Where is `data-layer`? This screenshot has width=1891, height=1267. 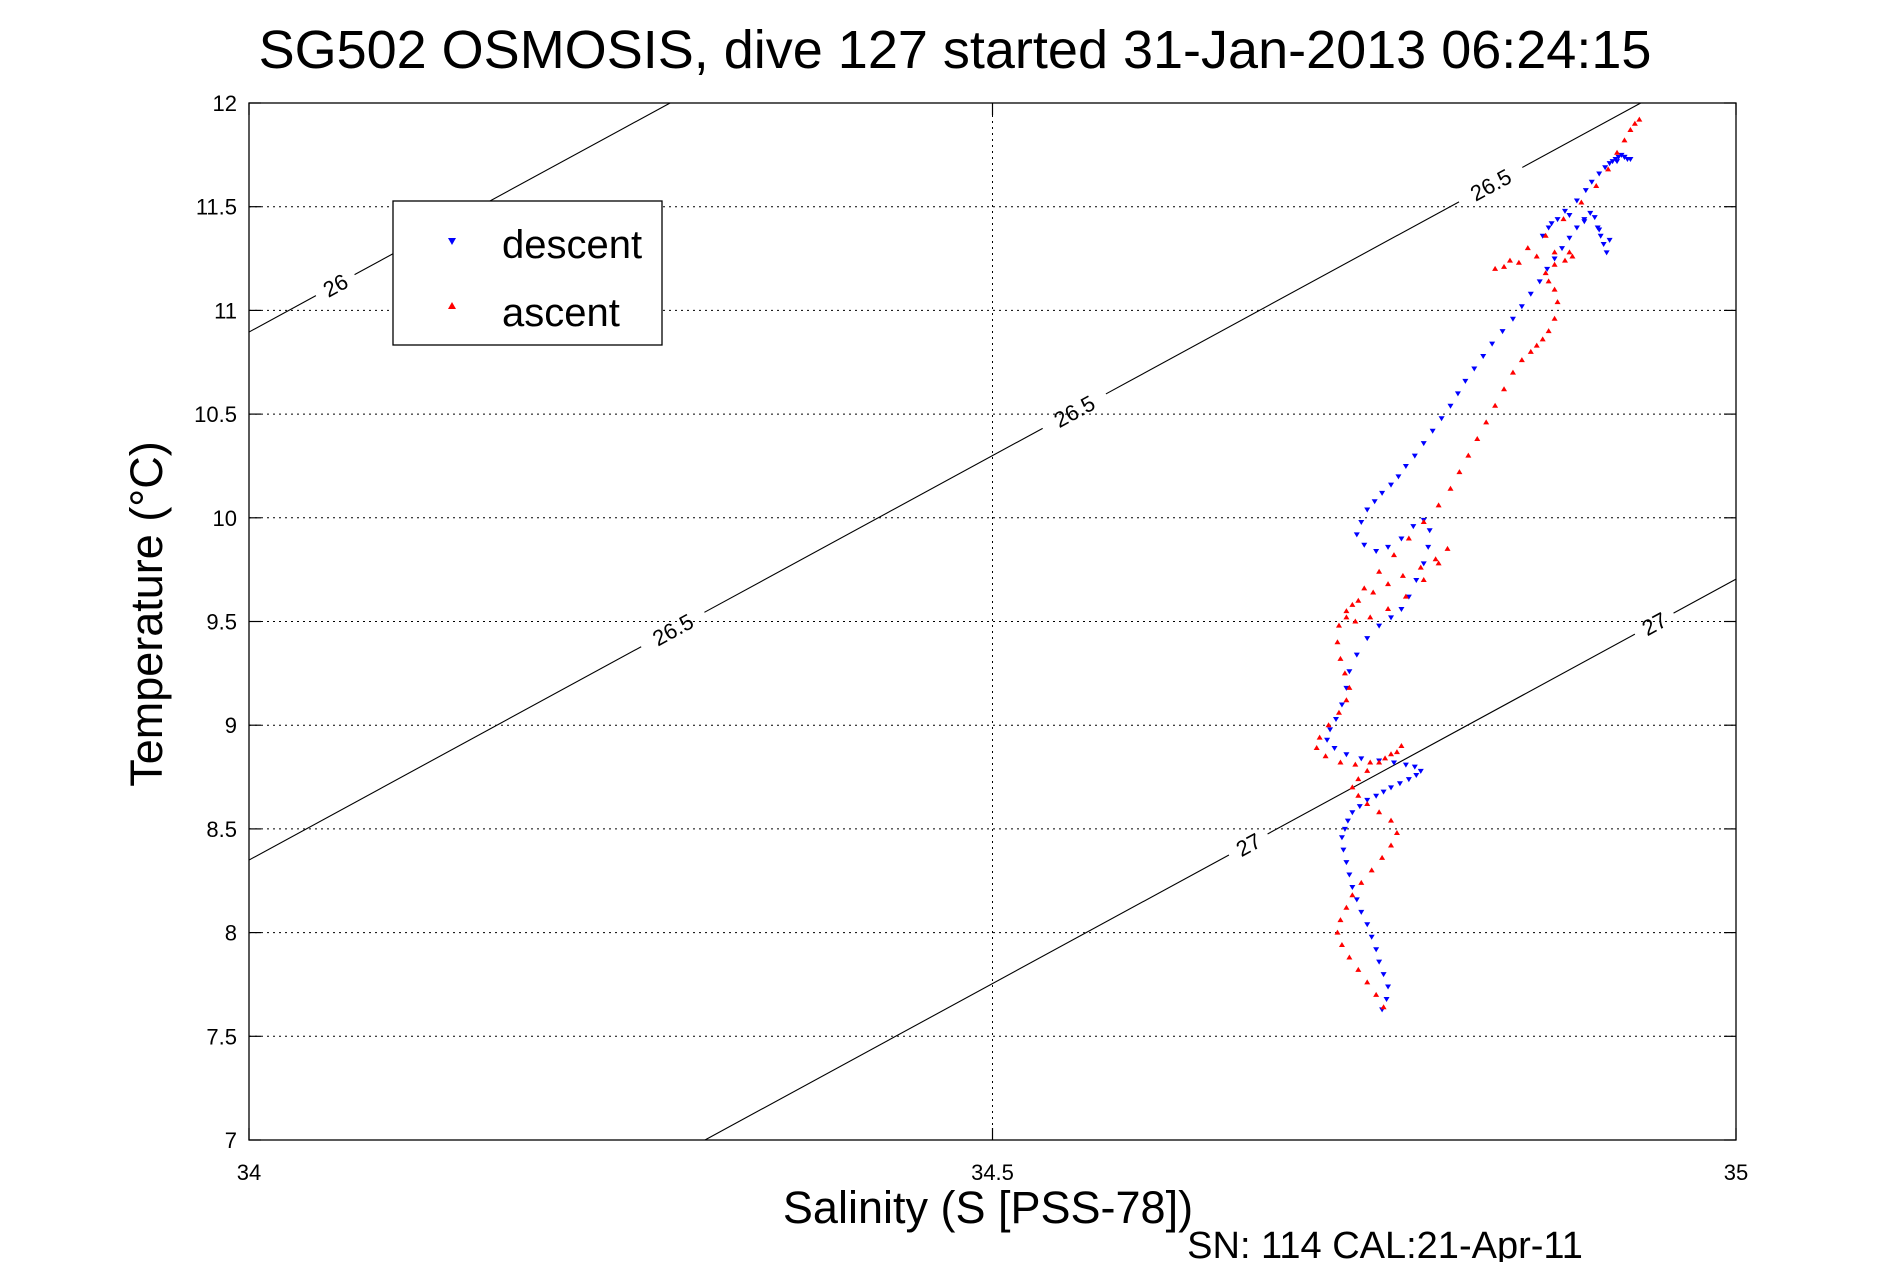 data-layer is located at coordinates (1478, 564).